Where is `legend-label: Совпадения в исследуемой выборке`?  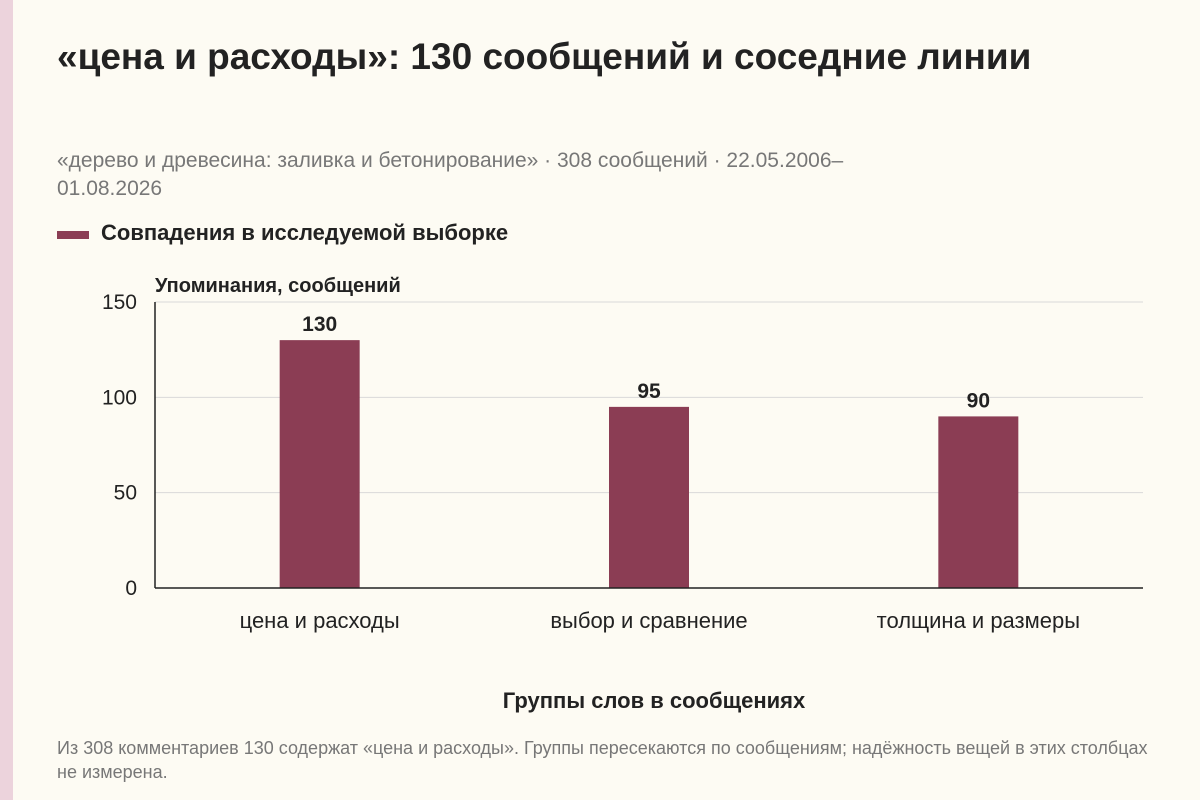 legend-label: Совпадения в исследуемой выборке is located at coordinates (305, 232).